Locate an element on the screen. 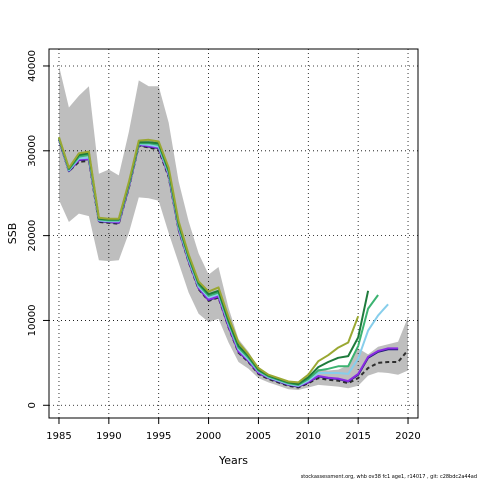 This screenshot has width=480, height=480. x-tick-label: 2010 is located at coordinates (308, 436).